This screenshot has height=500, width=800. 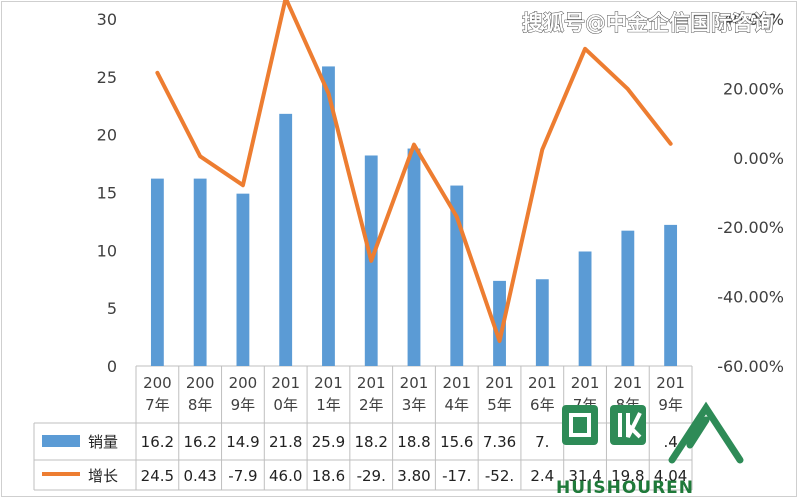 What do you see at coordinates (107, 77) in the screenshot?
I see `left-axis-tick-label: 25` at bounding box center [107, 77].